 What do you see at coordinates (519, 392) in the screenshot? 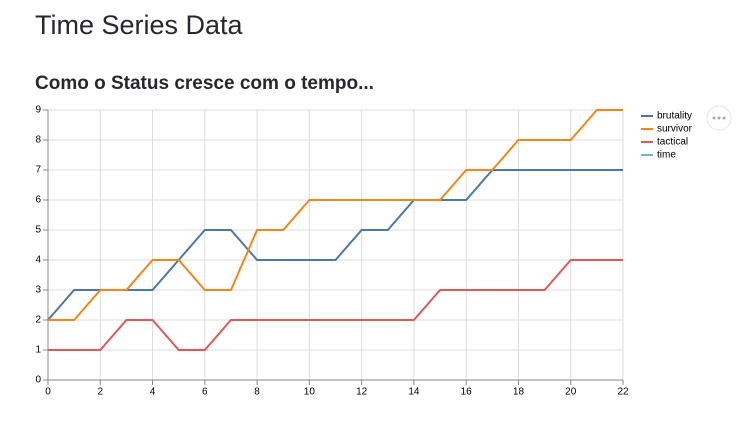
I see `x-tick-label: 18` at bounding box center [519, 392].